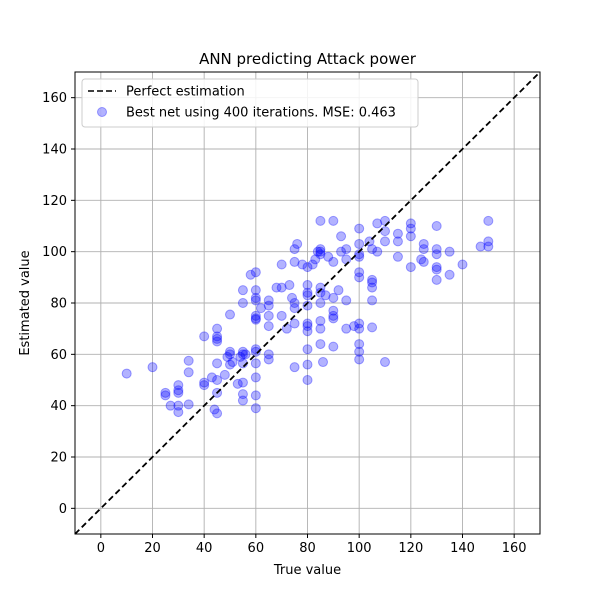  I want to click on y-tick-label: 80, so click(58, 304).